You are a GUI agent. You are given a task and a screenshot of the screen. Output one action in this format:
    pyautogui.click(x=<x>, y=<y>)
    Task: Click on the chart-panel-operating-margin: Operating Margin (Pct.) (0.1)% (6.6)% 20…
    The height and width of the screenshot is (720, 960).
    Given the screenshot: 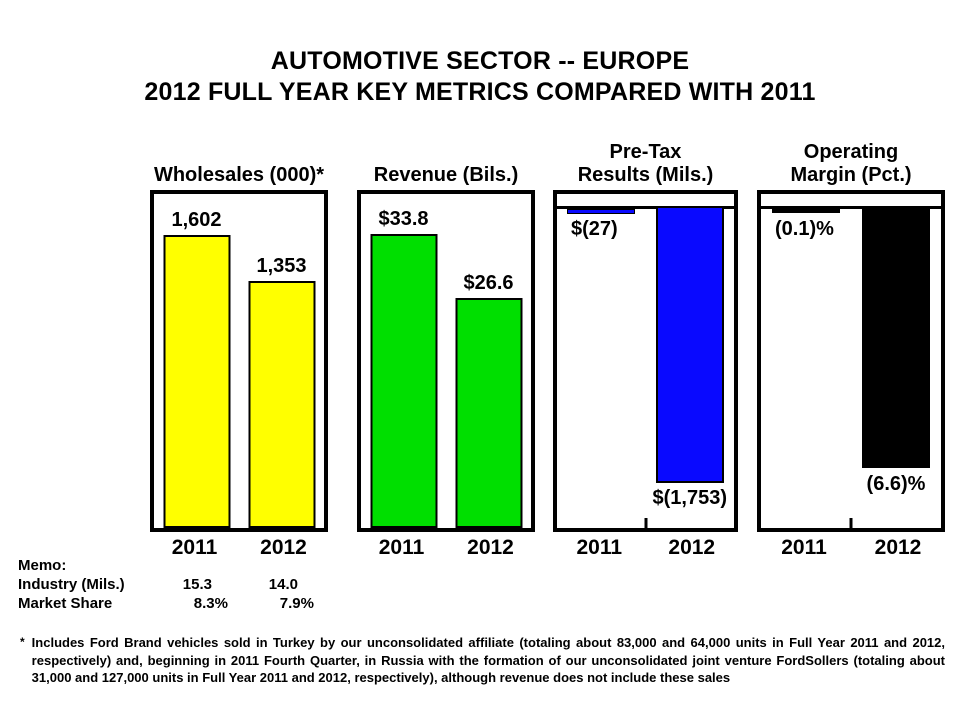 What is the action you would take?
    pyautogui.click(x=851, y=347)
    